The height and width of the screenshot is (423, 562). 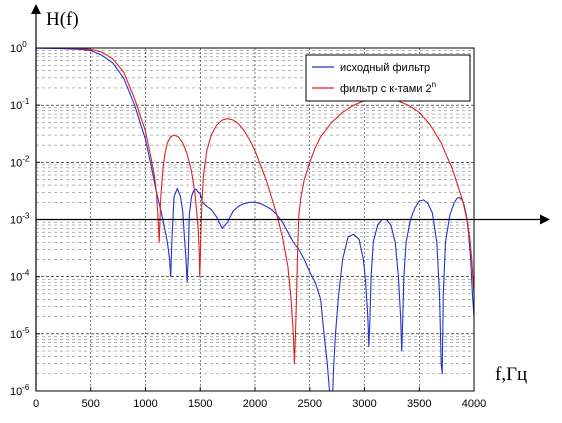 I want to click on x-axis-title: f,Гц, so click(x=511, y=374).